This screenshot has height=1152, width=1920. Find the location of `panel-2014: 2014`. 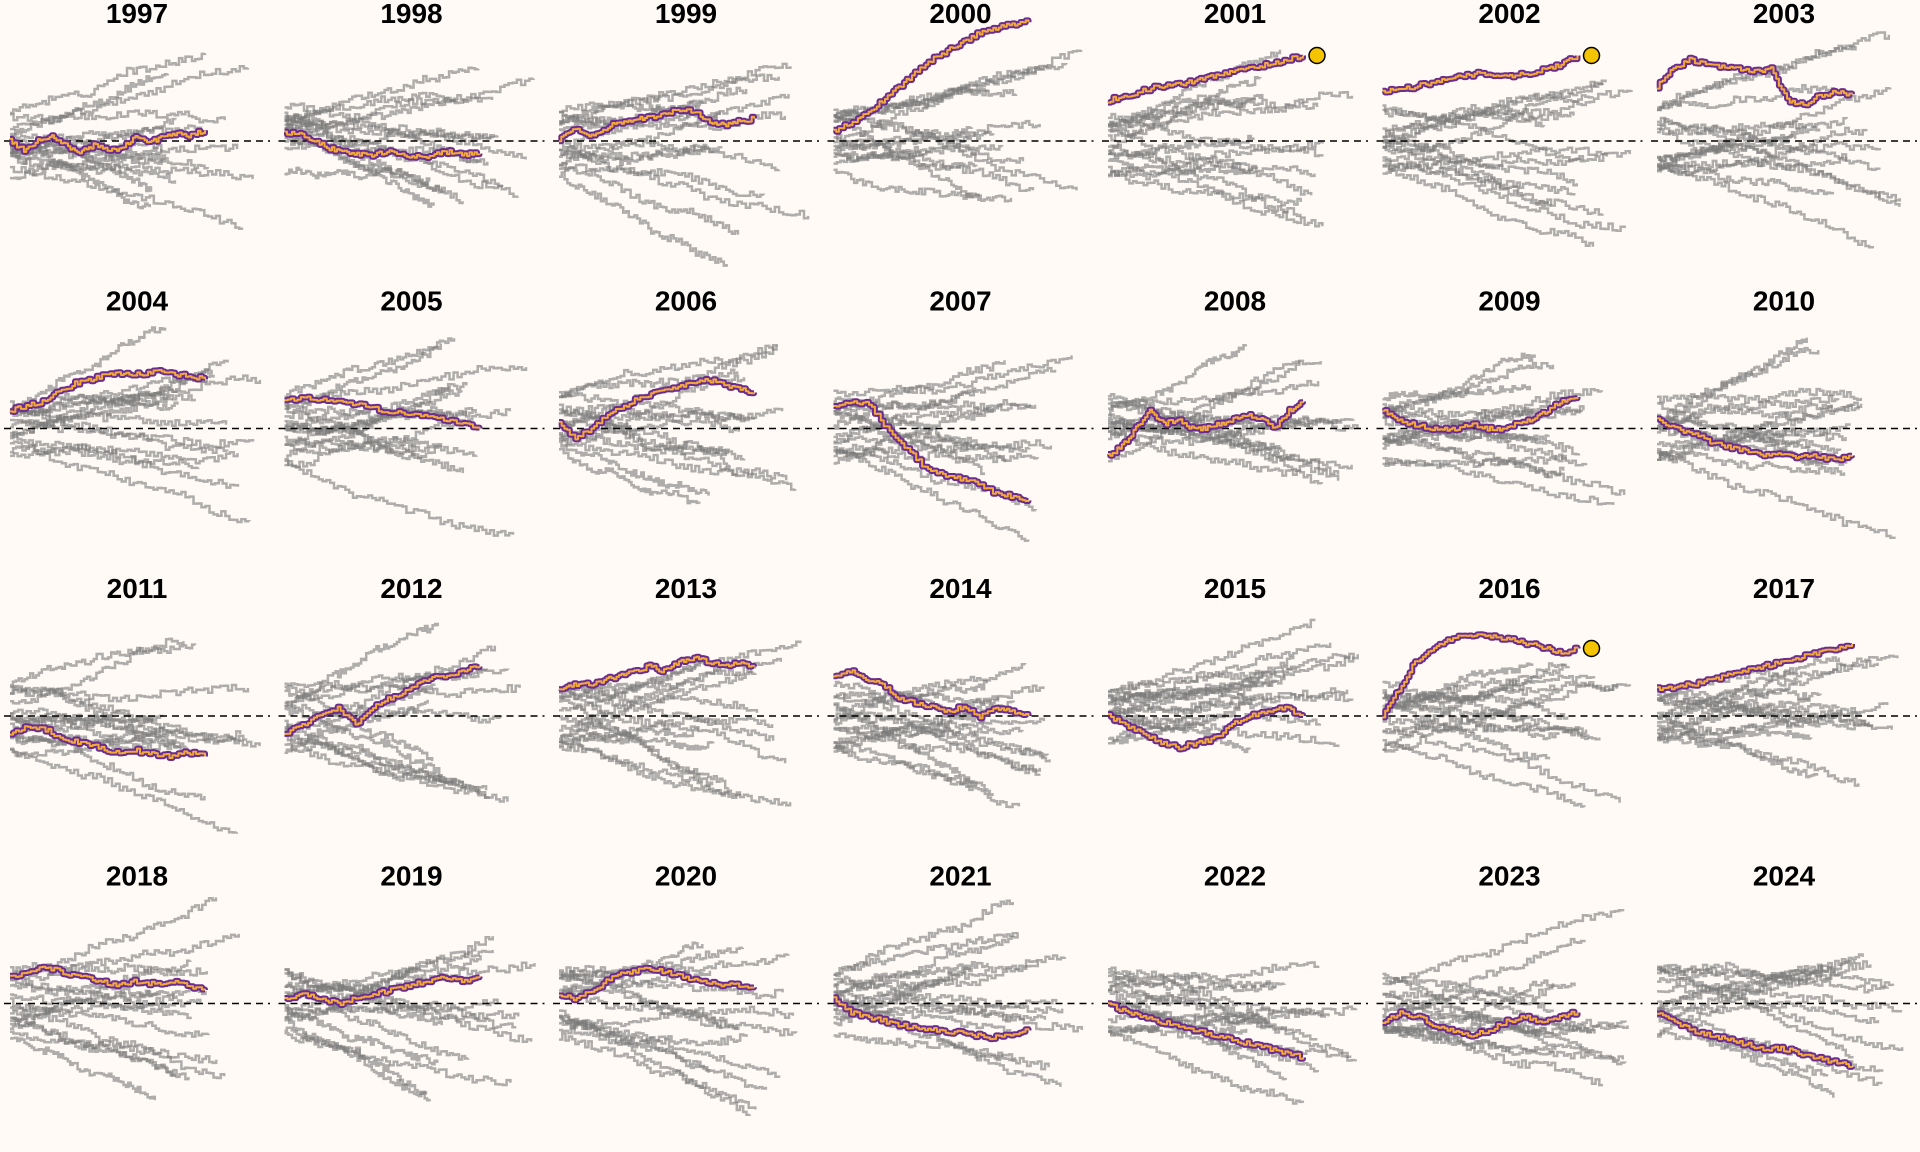

panel-2014: 2014 is located at coordinates (960, 691).